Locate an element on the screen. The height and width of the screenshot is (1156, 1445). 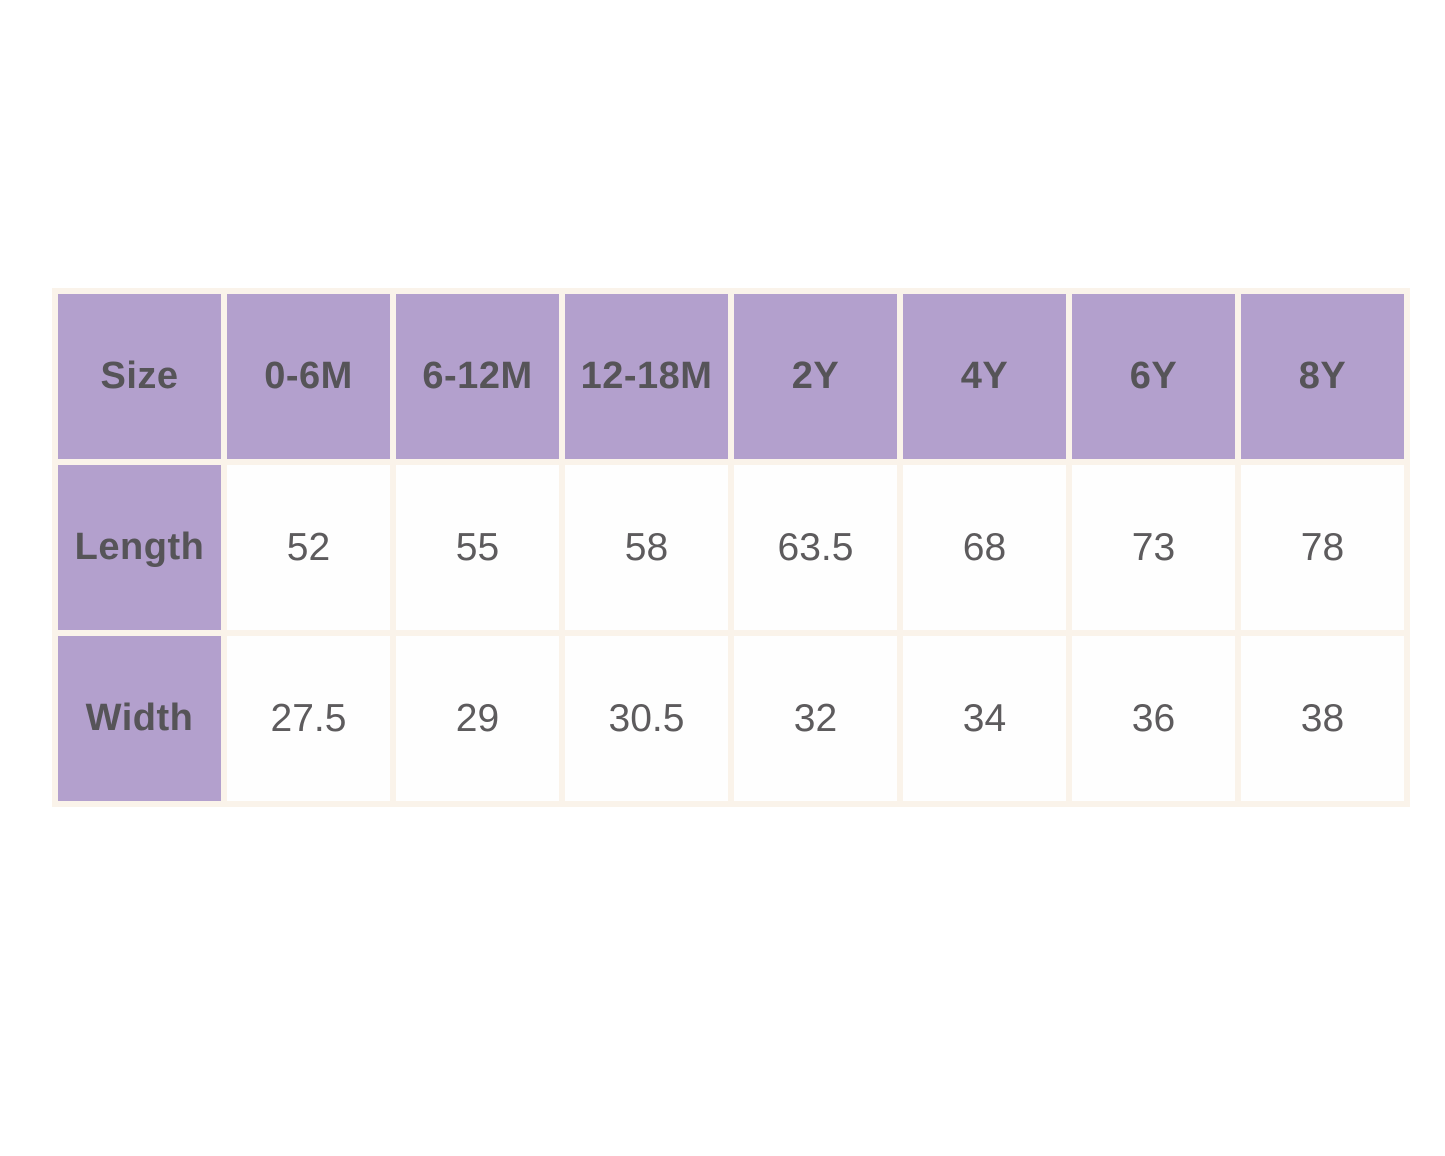
width-cell-8y: 38 is located at coordinates (1322, 718).